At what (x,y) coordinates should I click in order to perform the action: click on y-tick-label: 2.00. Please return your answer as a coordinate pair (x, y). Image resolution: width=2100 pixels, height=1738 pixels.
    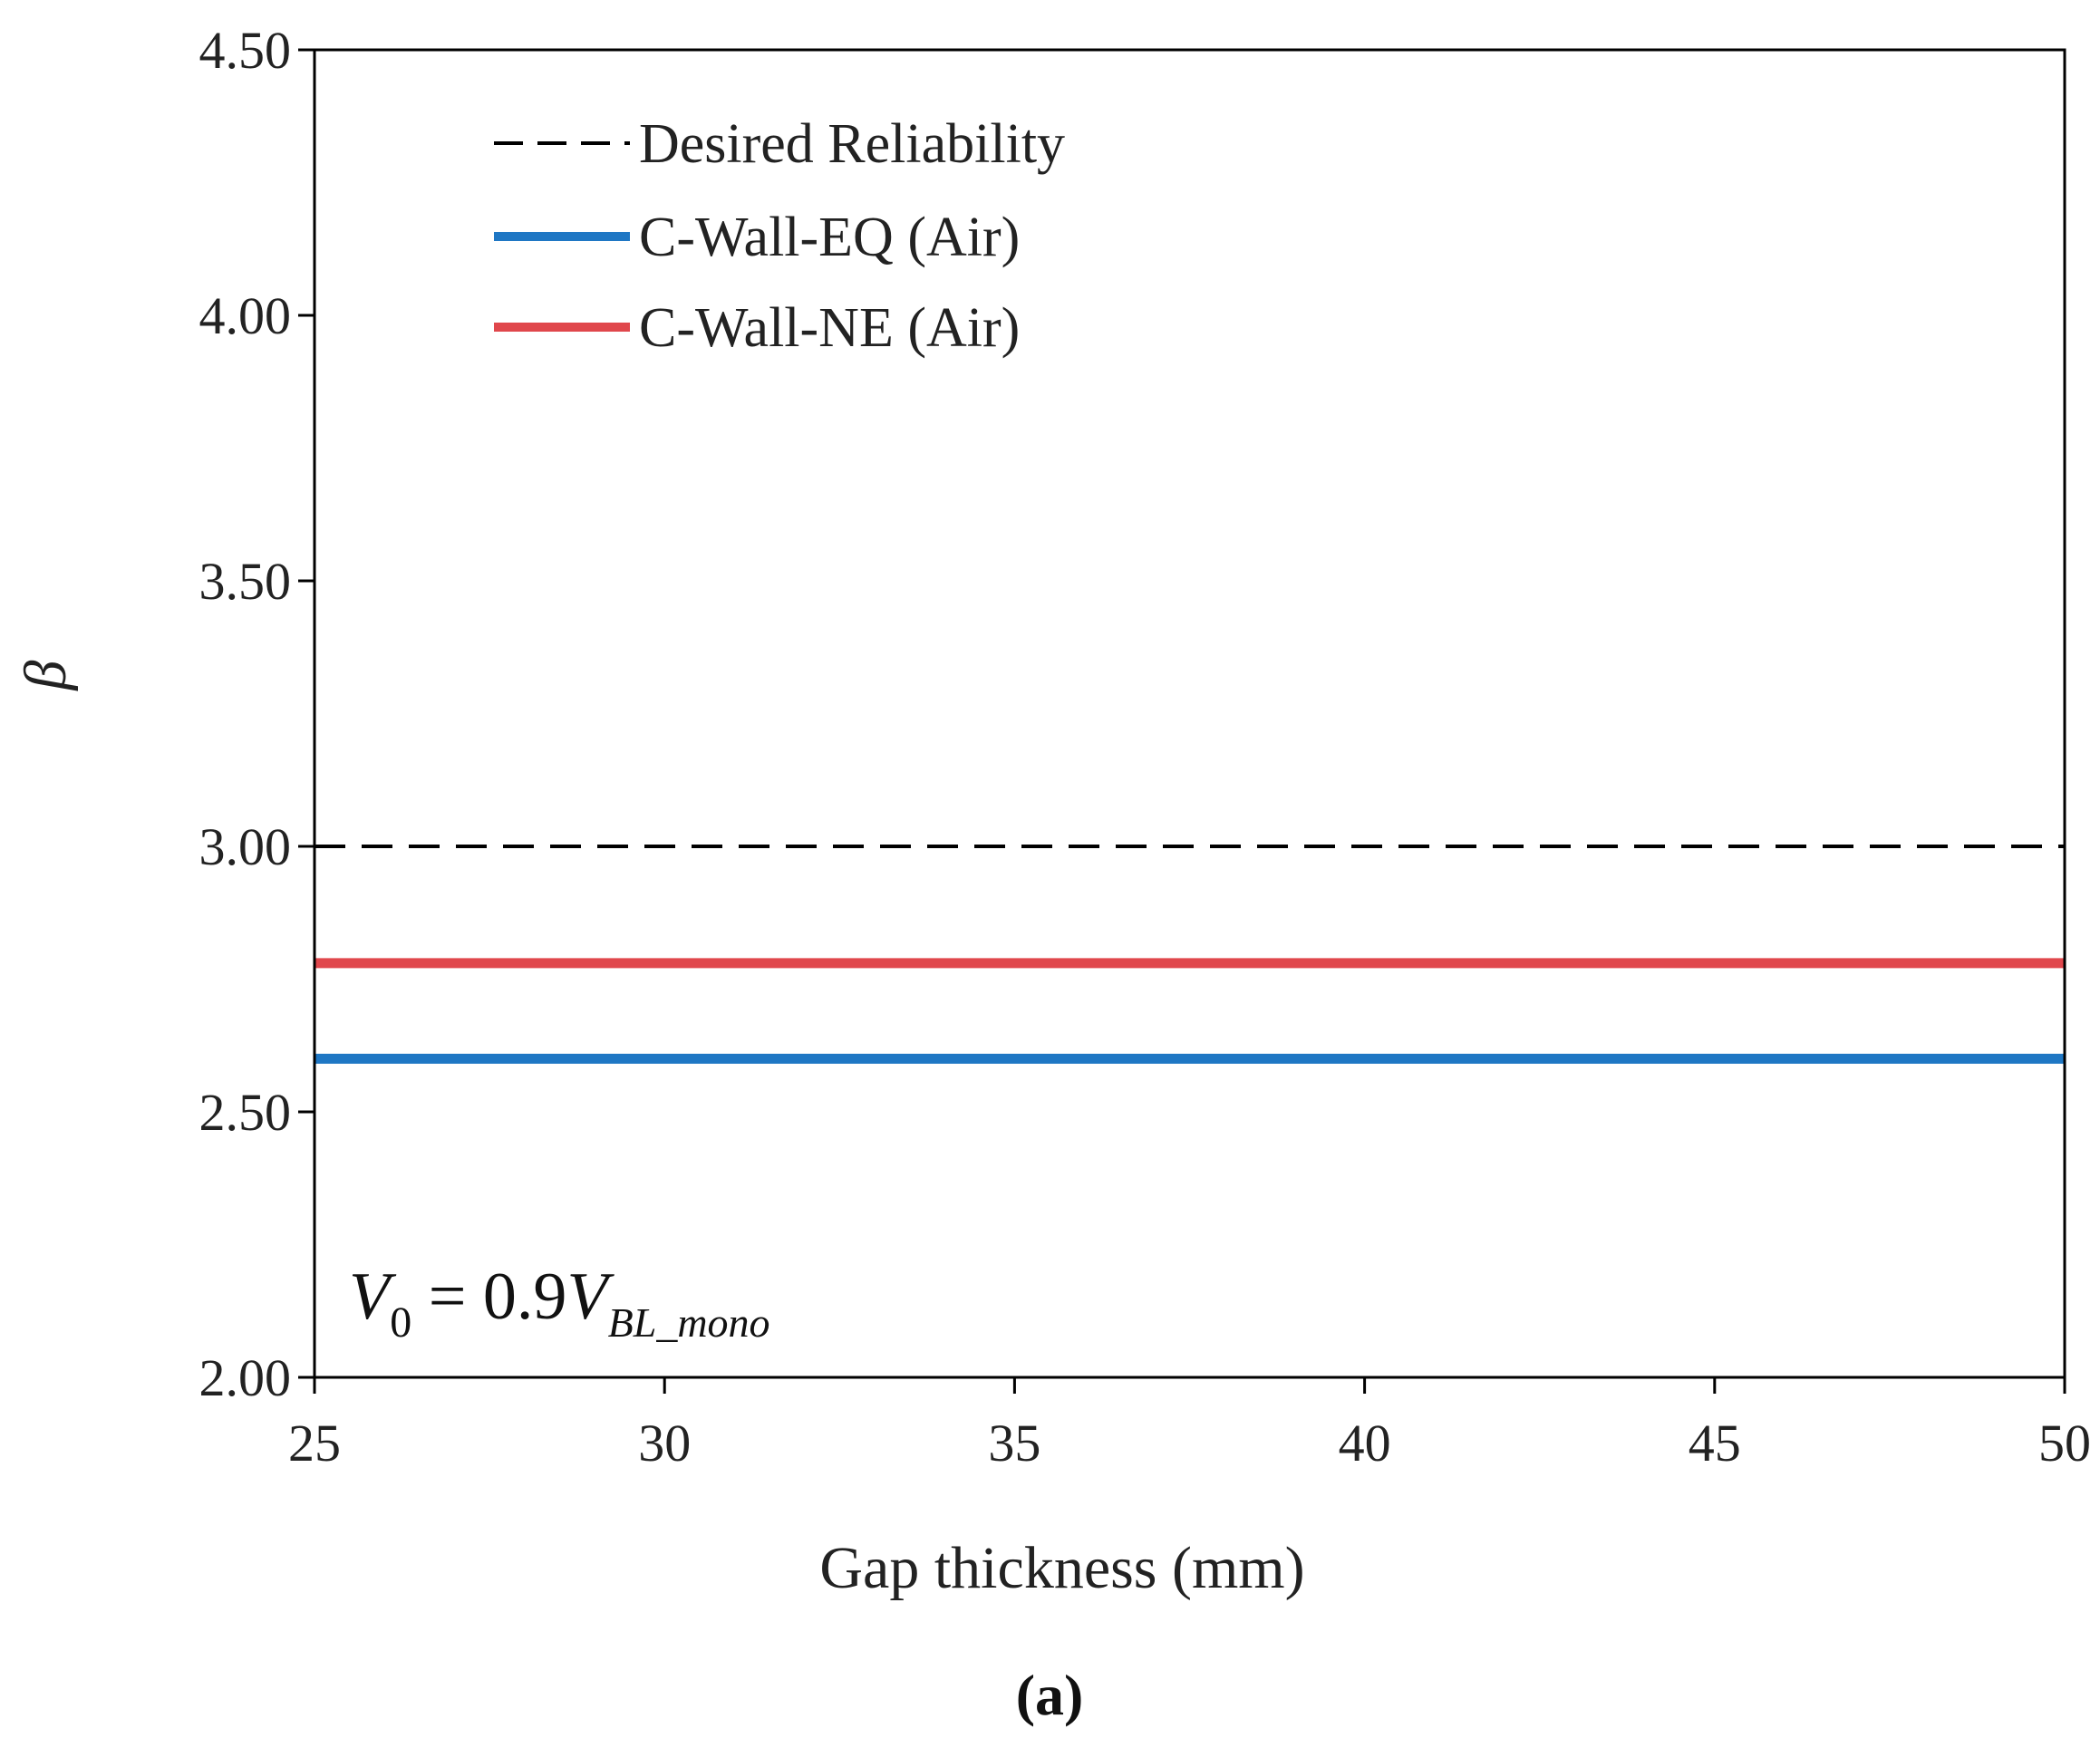
    Looking at the image, I should click on (245, 1377).